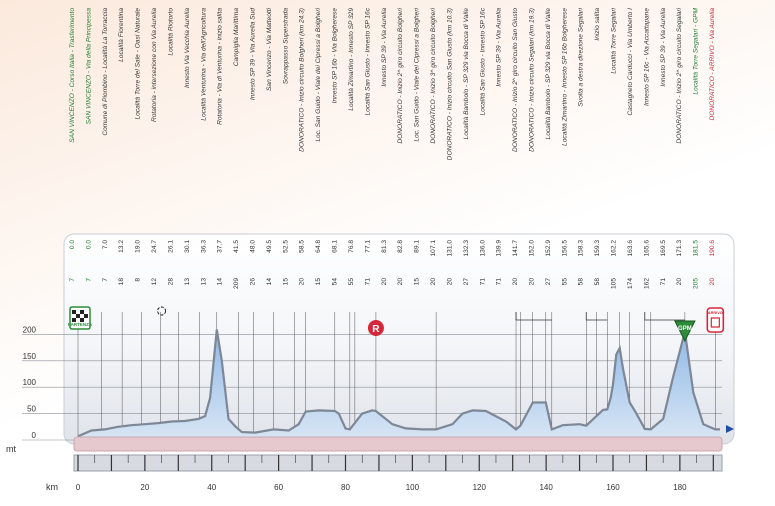 The width and height of the screenshot is (775, 506). Describe the element at coordinates (712, 248) in the screenshot. I see `waypoint-km: 190.6` at that location.